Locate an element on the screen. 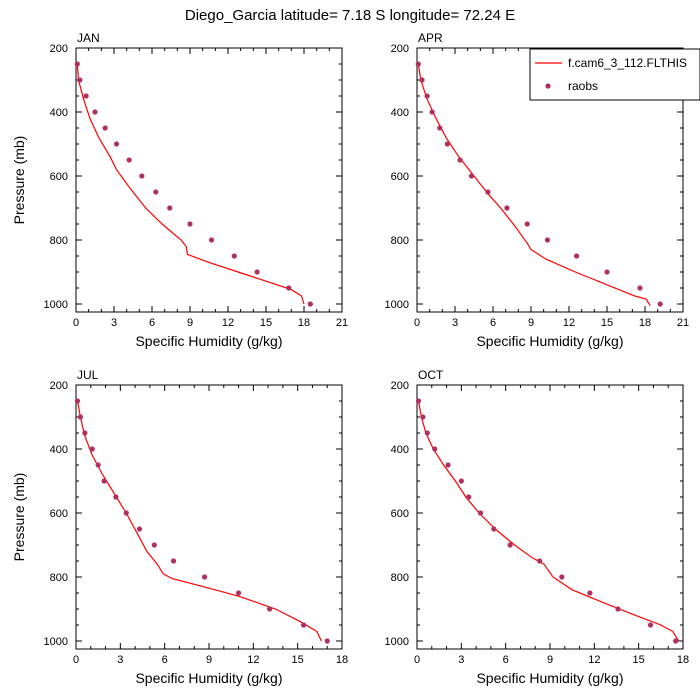 This screenshot has height=700, width=700. legend-box is located at coordinates (614, 74).